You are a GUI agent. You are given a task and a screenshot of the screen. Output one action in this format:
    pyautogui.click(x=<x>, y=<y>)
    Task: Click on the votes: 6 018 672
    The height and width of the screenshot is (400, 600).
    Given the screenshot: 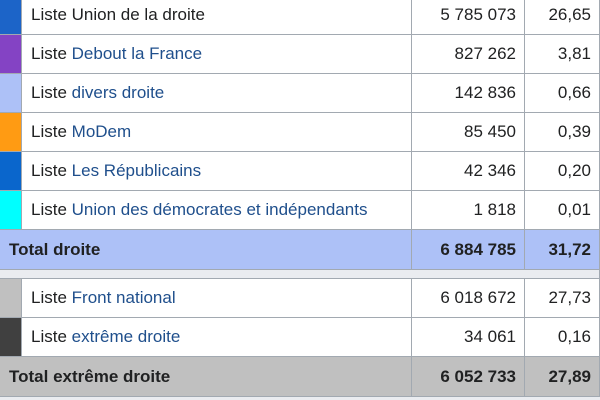 What is the action you would take?
    pyautogui.click(x=468, y=298)
    